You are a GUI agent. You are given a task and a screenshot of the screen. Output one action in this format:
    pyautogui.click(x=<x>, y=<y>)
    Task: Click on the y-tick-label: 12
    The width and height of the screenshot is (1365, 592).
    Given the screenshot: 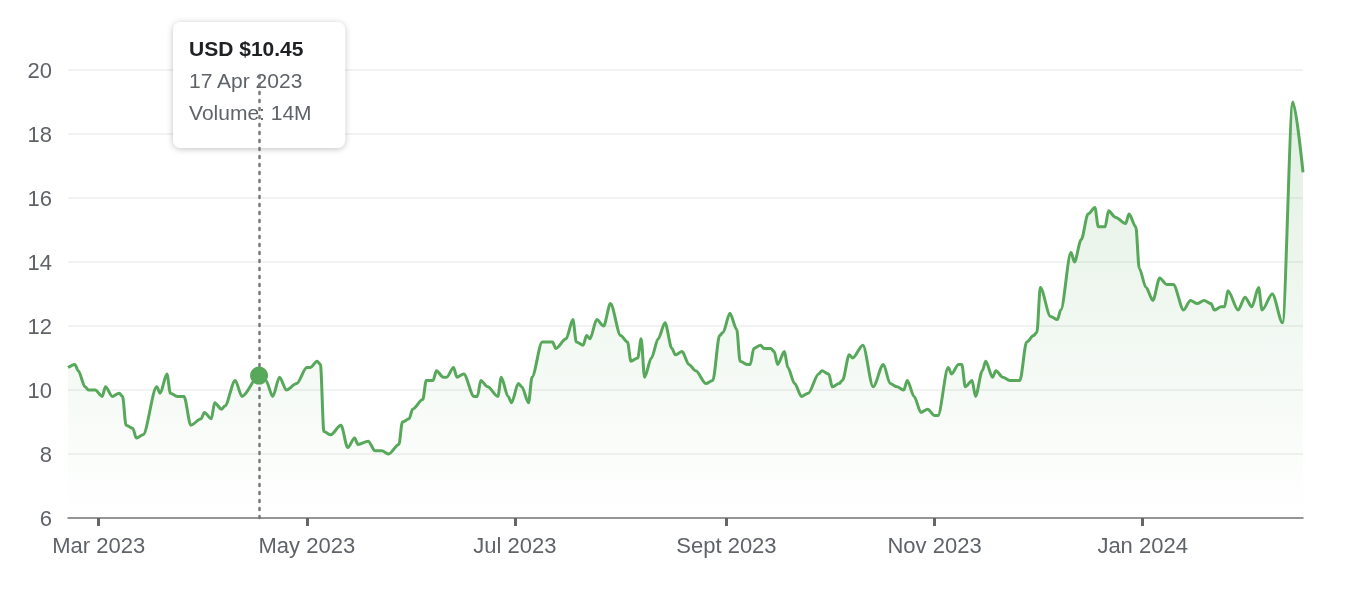 What is the action you would take?
    pyautogui.click(x=39, y=326)
    